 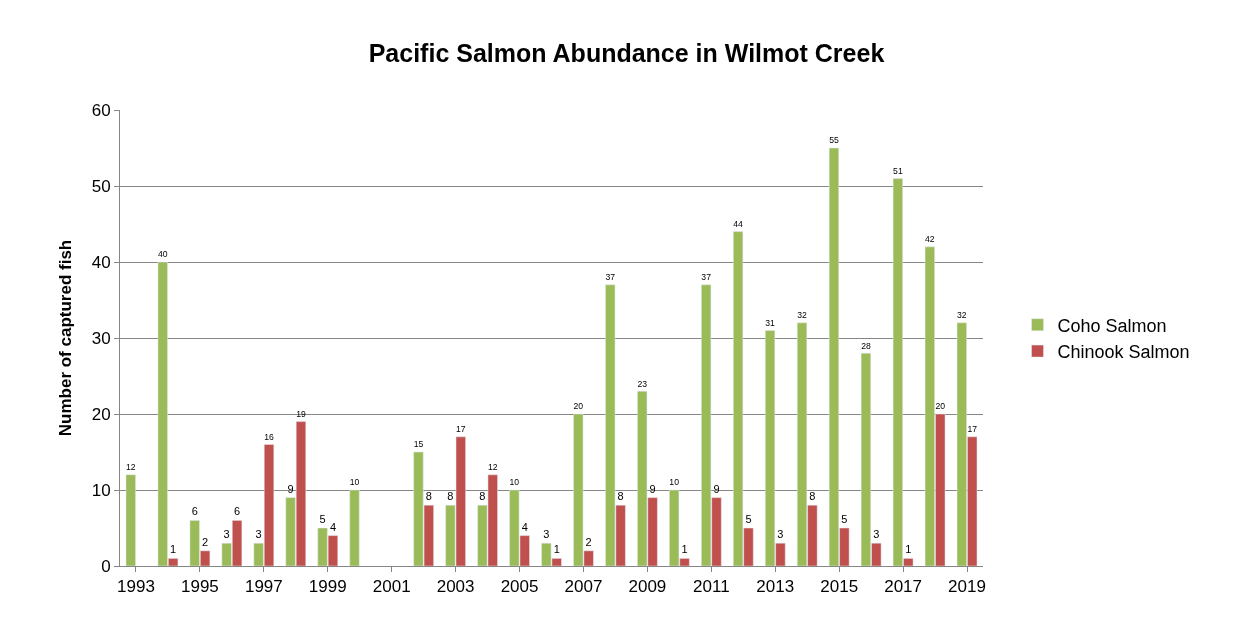 I want to click on y-tick-label: 10, so click(x=101, y=490).